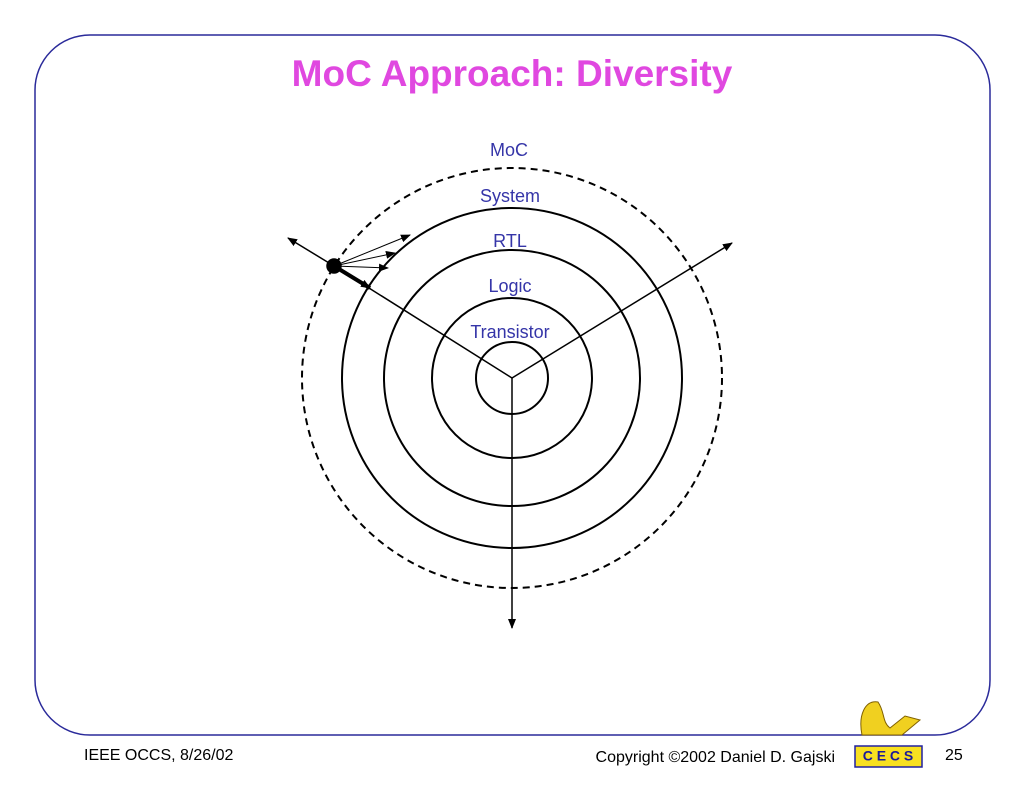 The height and width of the screenshot is (791, 1024). I want to click on logo-text: C E C S, so click(888, 756).